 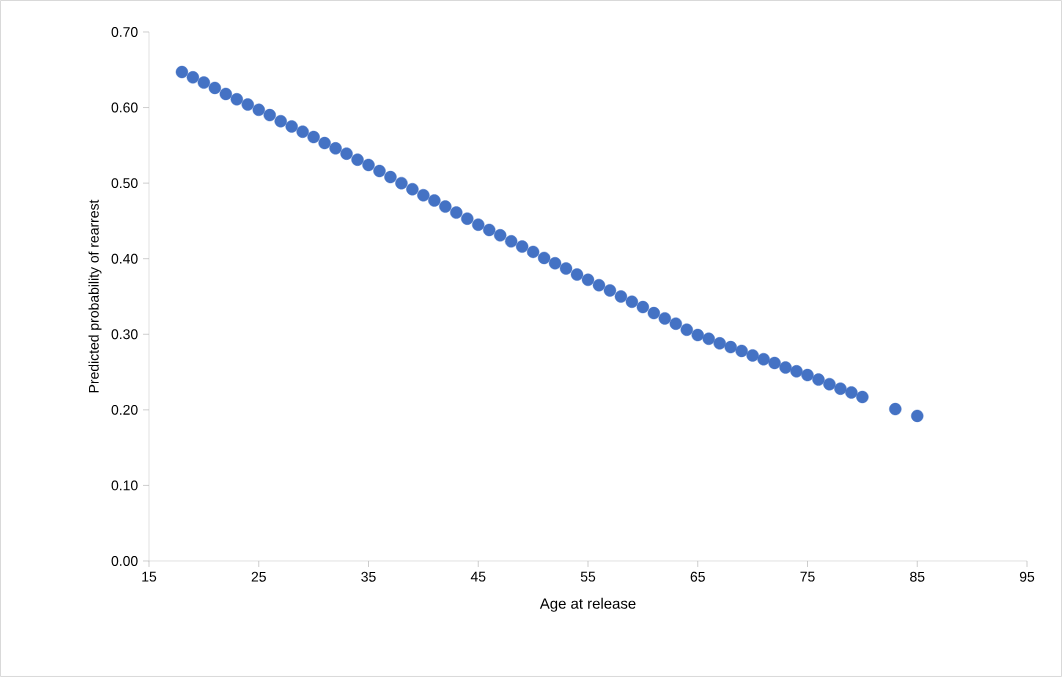 I want to click on y-axis-title: Predicted probability of rearrest, so click(x=95, y=296).